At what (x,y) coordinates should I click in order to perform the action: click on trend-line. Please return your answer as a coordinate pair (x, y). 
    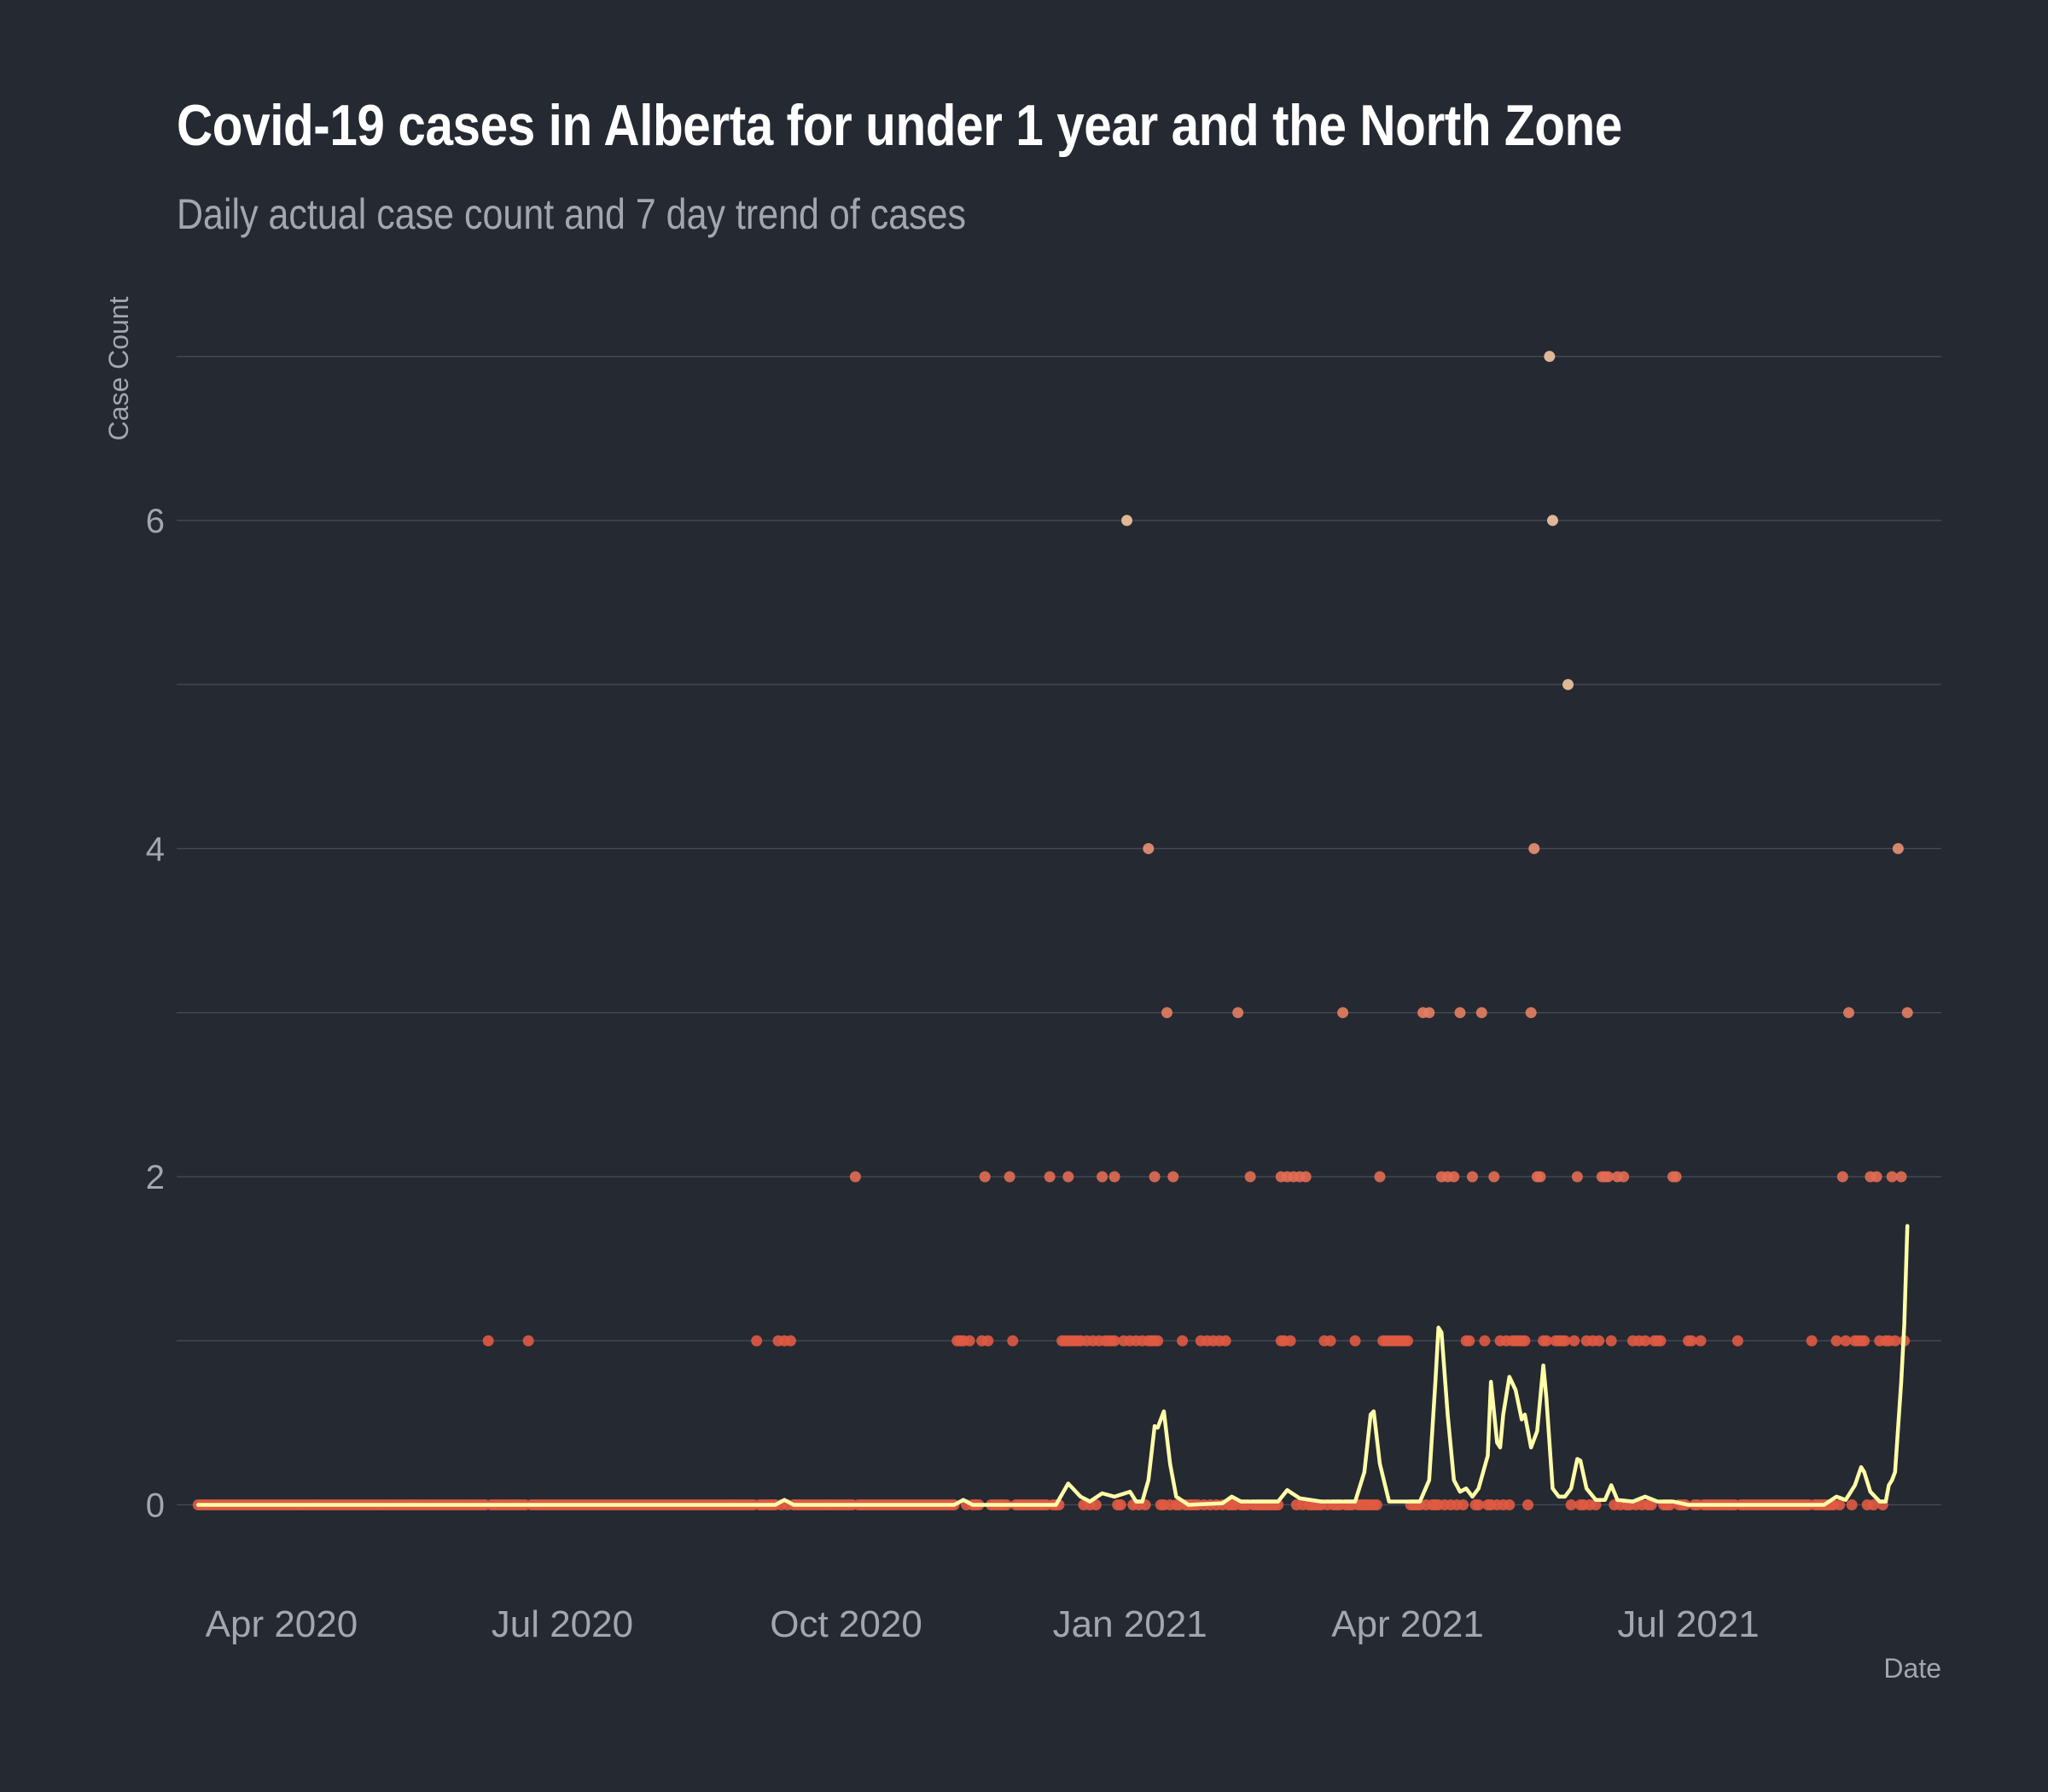
    Looking at the image, I should click on (1053, 1365).